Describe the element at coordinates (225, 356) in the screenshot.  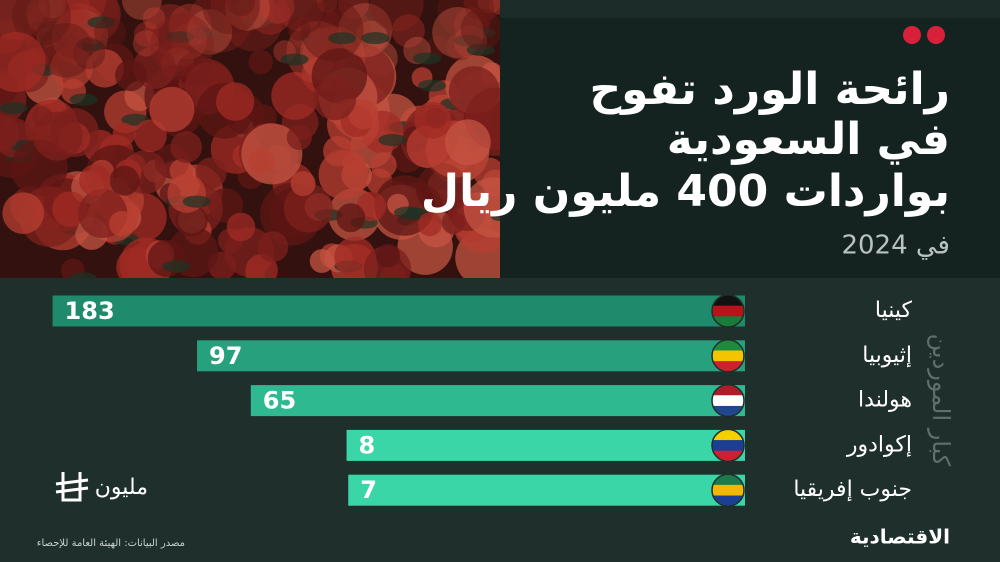
I see `value-label: 97` at that location.